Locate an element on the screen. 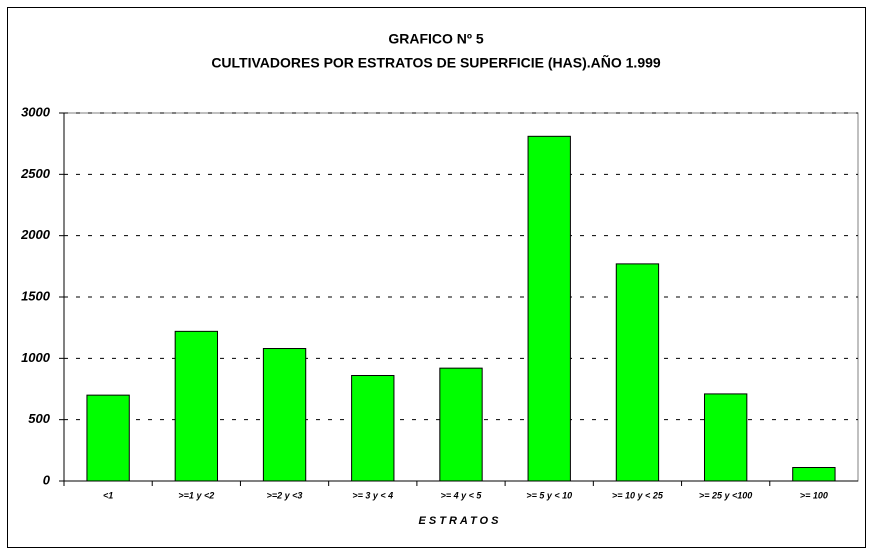 The width and height of the screenshot is (872, 555). x-tick-label: >=2 y <3 is located at coordinates (285, 495).